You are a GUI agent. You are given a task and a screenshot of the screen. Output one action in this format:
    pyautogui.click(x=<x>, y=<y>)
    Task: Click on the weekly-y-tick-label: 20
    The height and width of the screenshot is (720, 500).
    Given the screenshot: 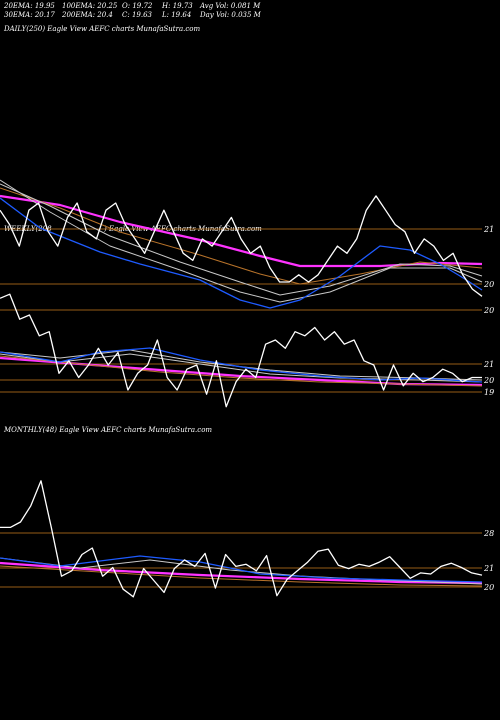 What is the action you would take?
    pyautogui.click(x=488, y=380)
    